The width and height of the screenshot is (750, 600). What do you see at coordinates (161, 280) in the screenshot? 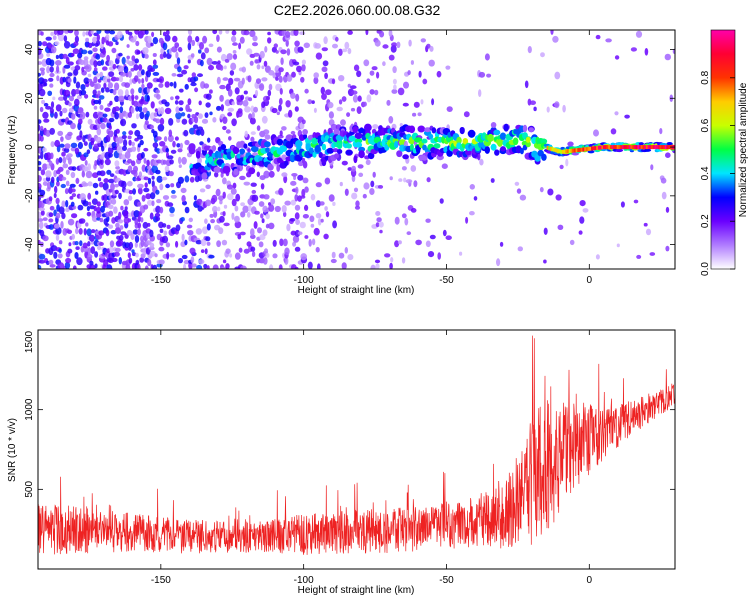
I see `spectrogram-xtick-label: -150` at bounding box center [161, 280].